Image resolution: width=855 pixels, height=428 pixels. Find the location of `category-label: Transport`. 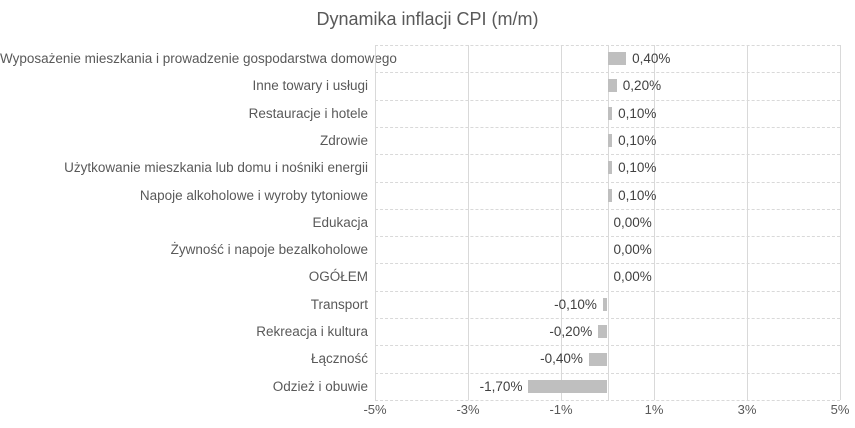

category-label: Transport is located at coordinates (339, 304).